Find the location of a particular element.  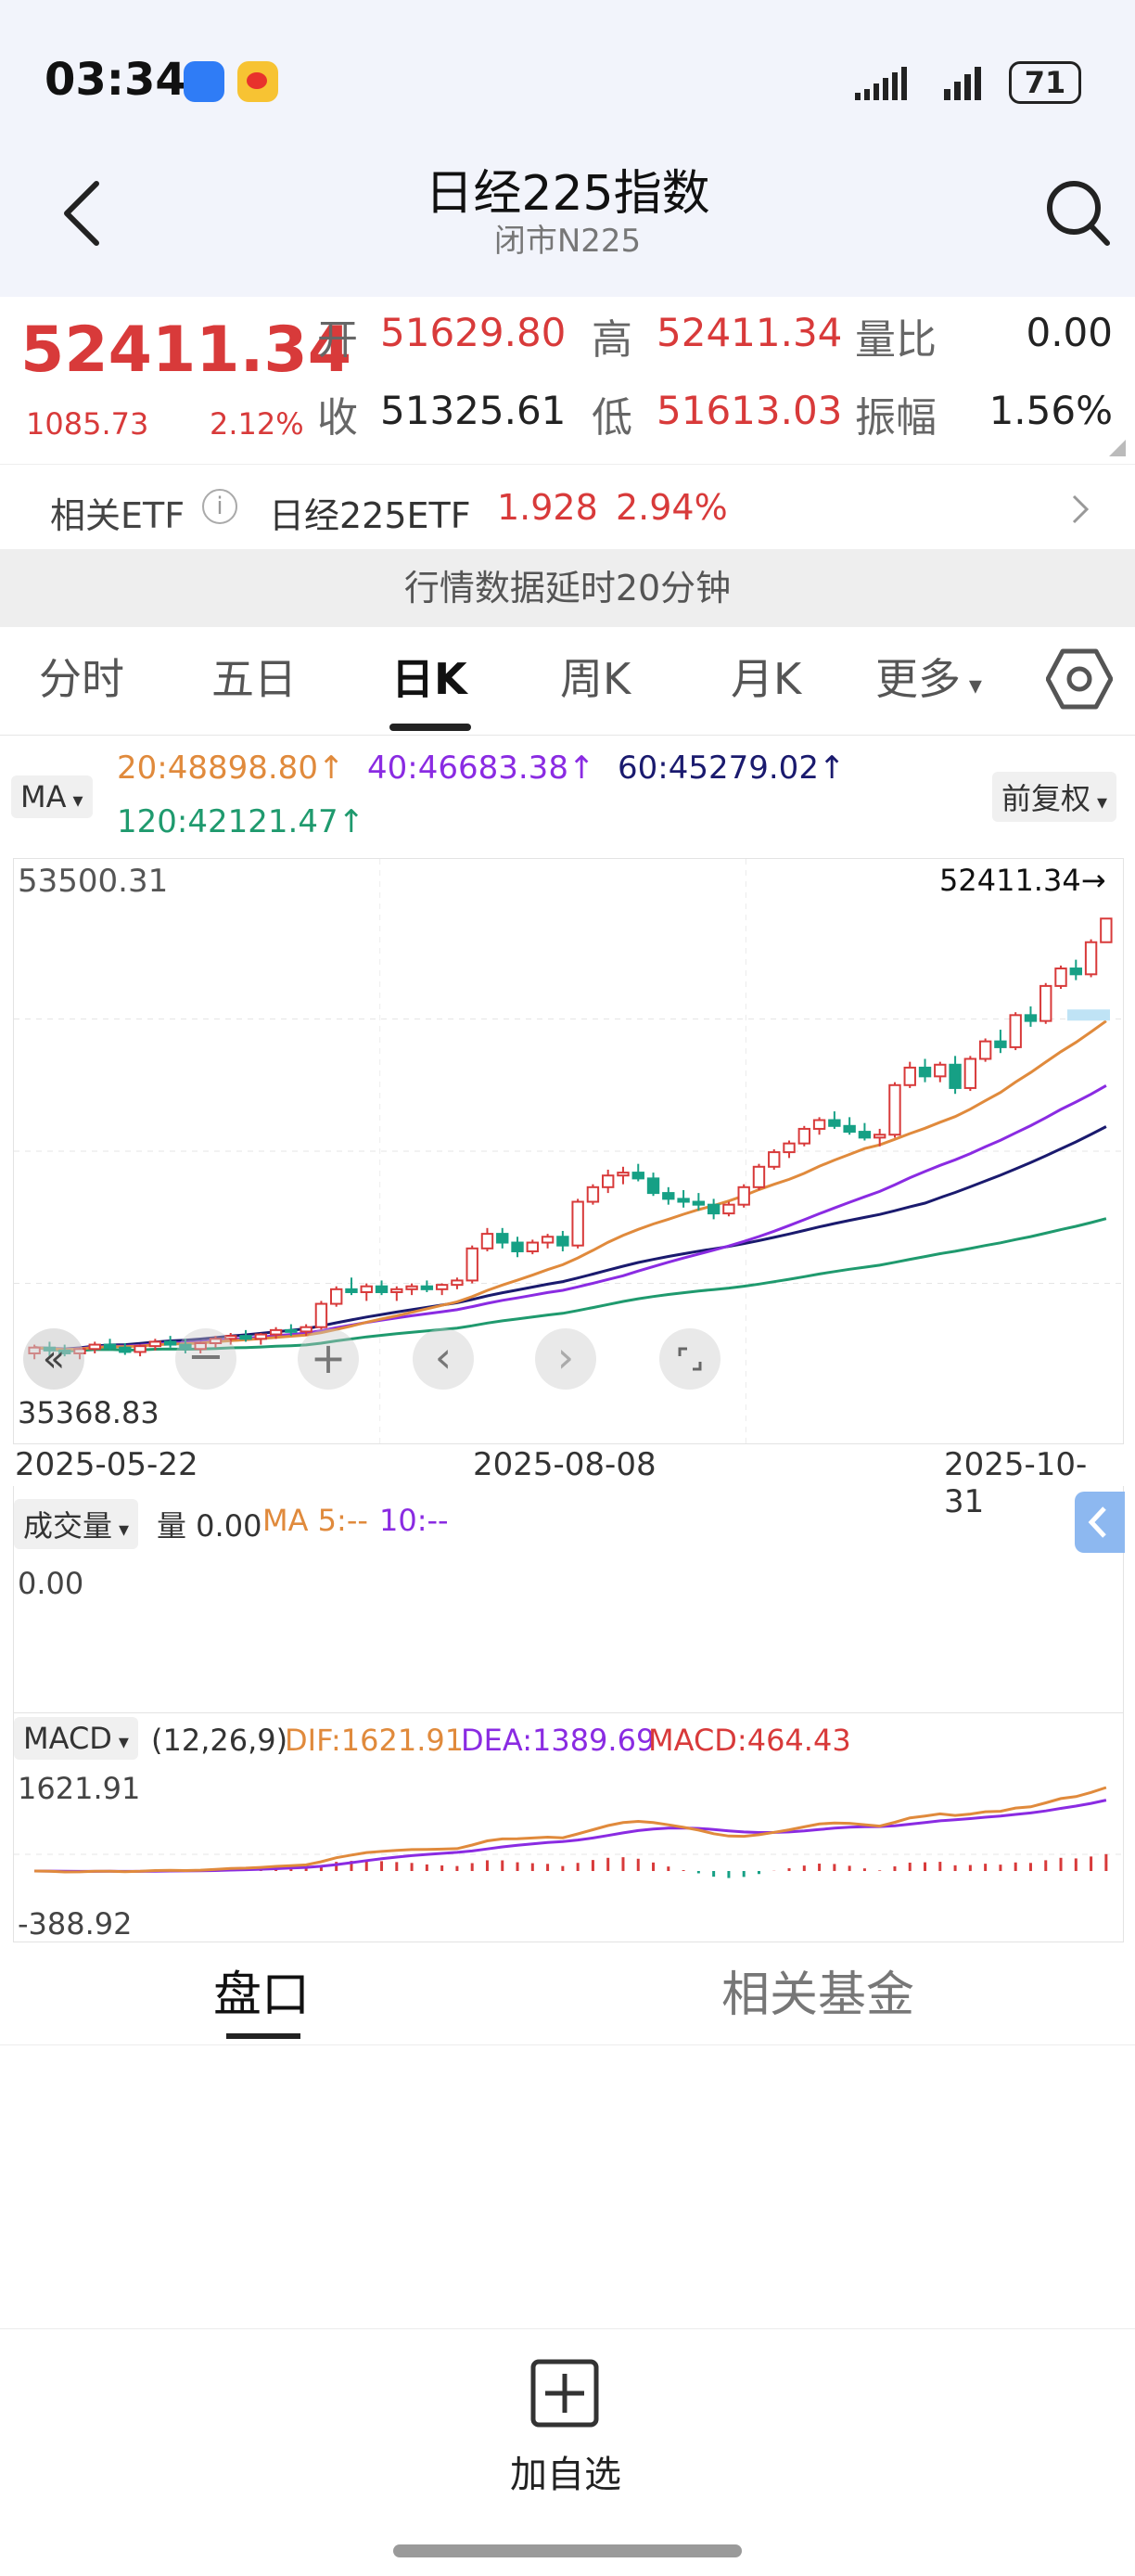

high-value: 52411.34 is located at coordinates (750, 332).